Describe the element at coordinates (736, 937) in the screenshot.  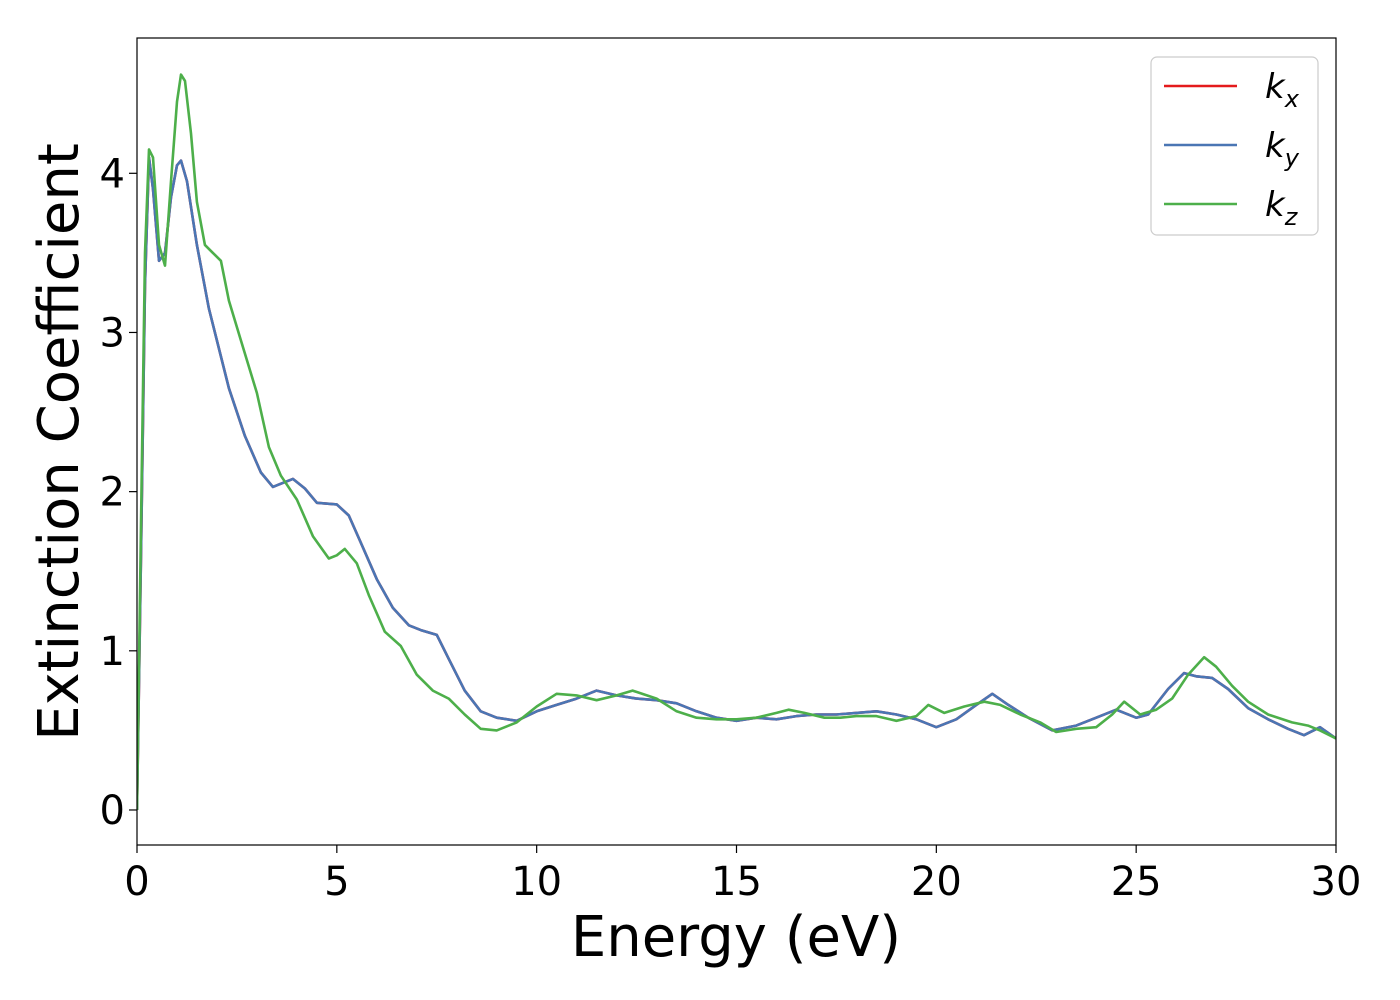
I see `x-axis-label: Energy (eV)` at that location.